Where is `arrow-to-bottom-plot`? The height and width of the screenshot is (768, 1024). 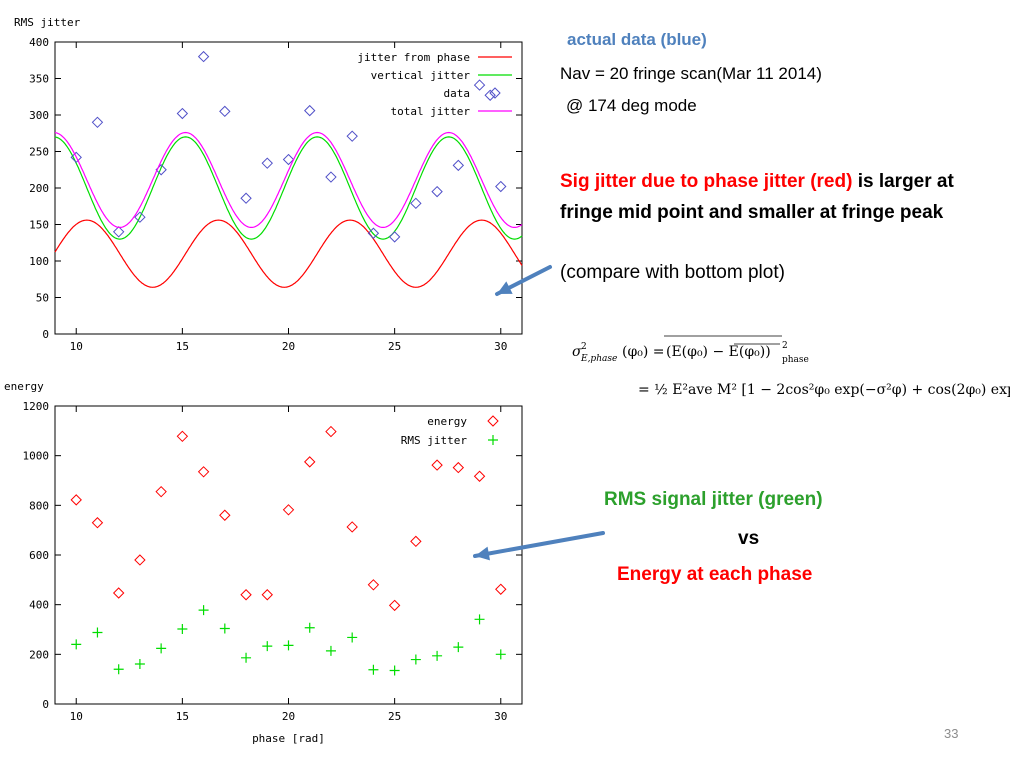
arrow-to-bottom-plot is located at coordinates (539, 544).